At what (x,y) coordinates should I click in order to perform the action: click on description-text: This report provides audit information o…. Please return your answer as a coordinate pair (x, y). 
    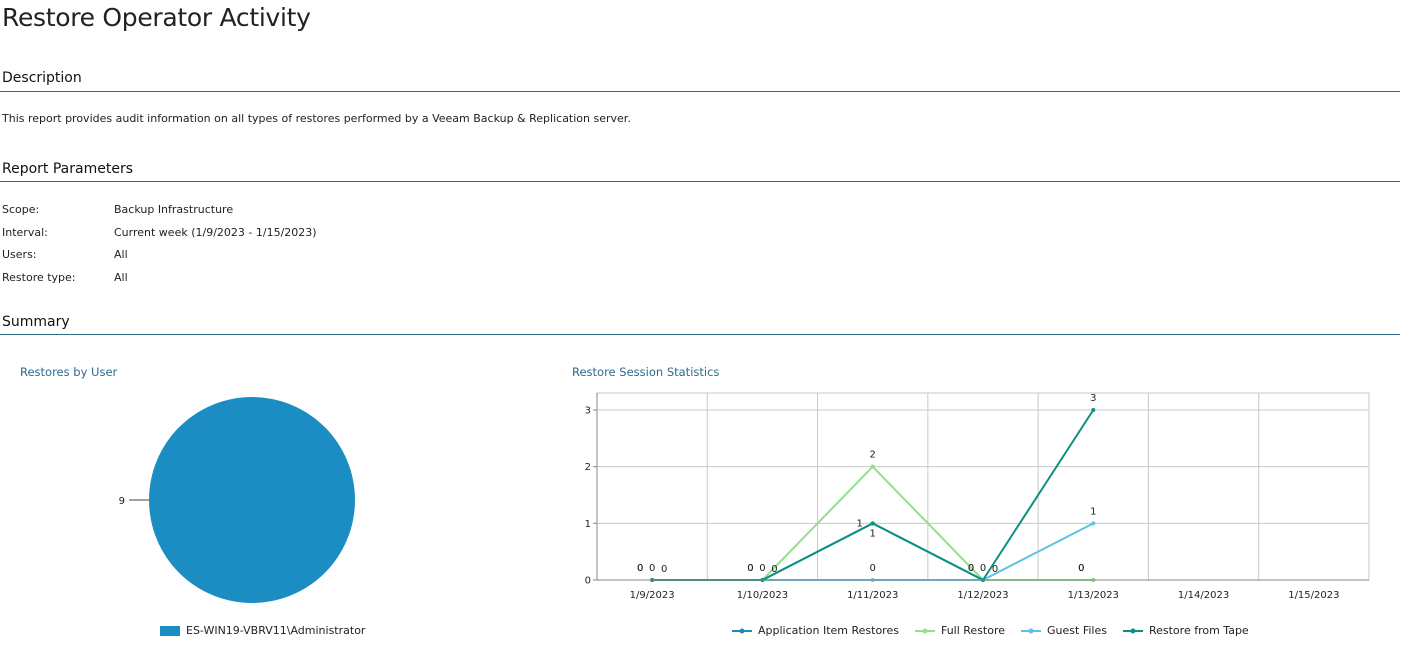
    Looking at the image, I should click on (316, 118).